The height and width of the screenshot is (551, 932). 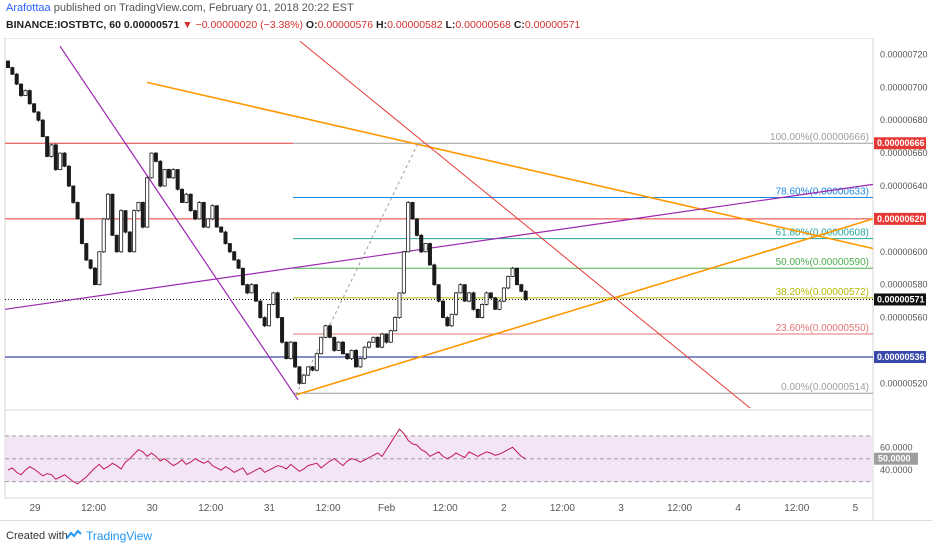 I want to click on y-tick-label: 0.00000640, so click(x=904, y=186).